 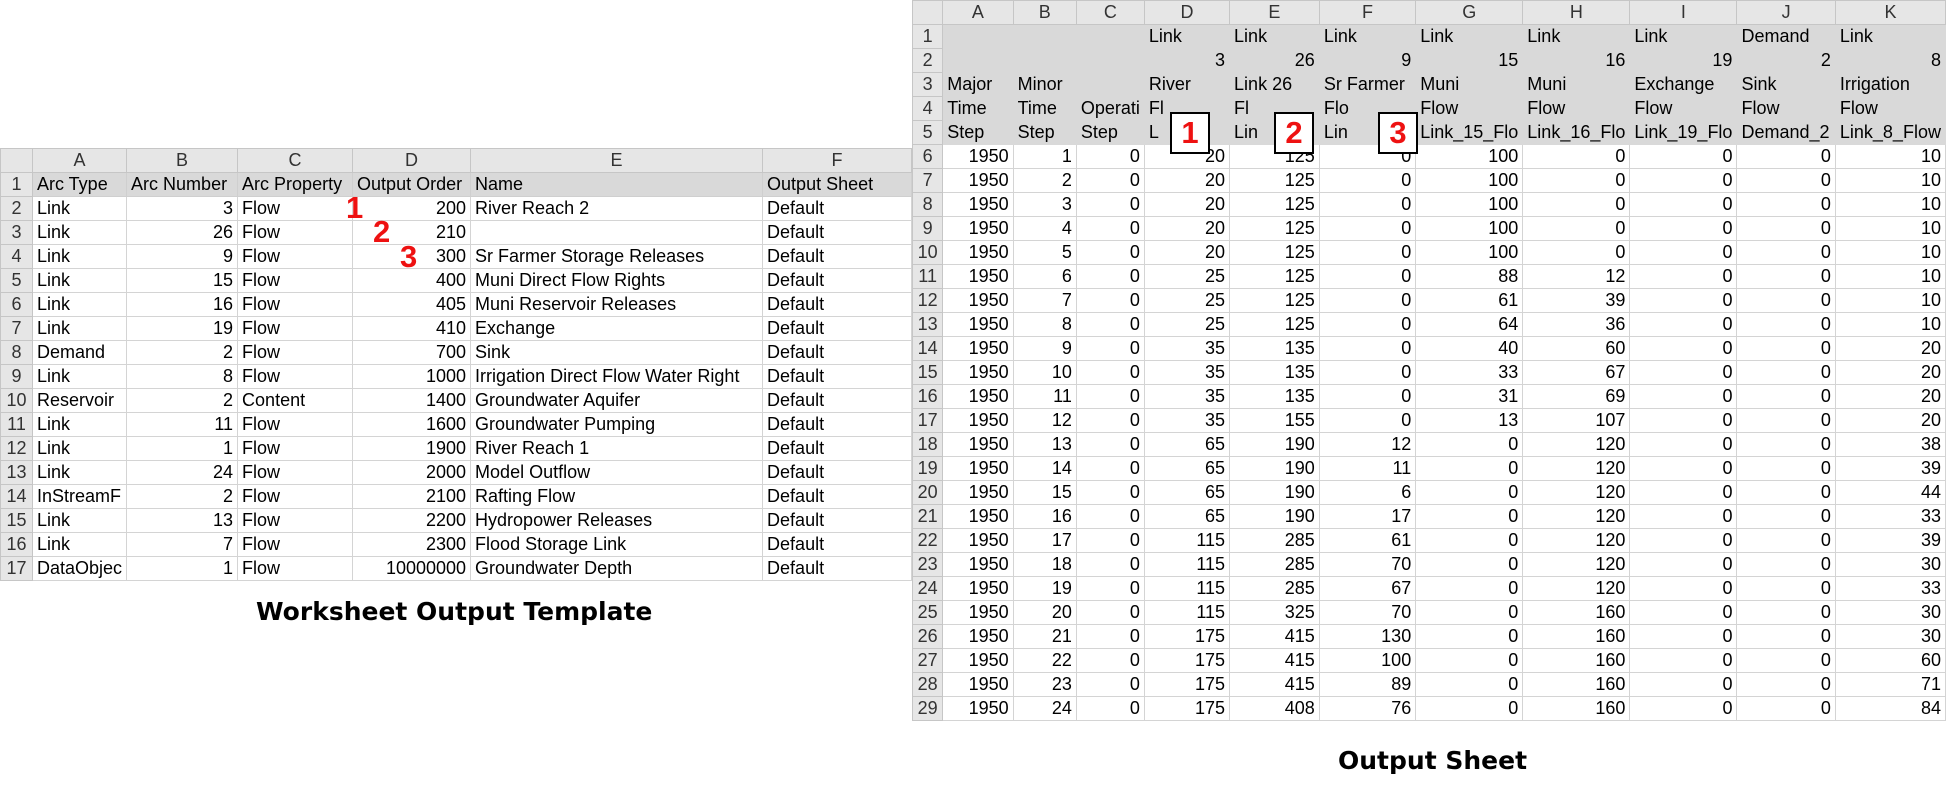 I want to click on cell: 285, so click(x=1274, y=564).